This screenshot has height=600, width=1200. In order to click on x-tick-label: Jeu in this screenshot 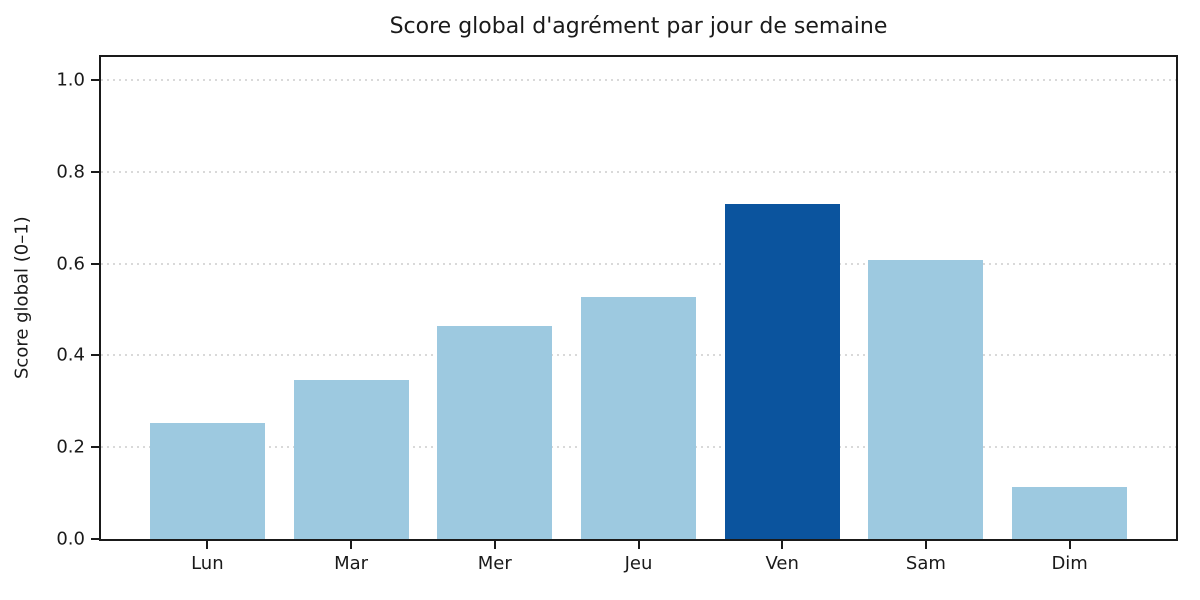, I will do `click(638, 563)`.